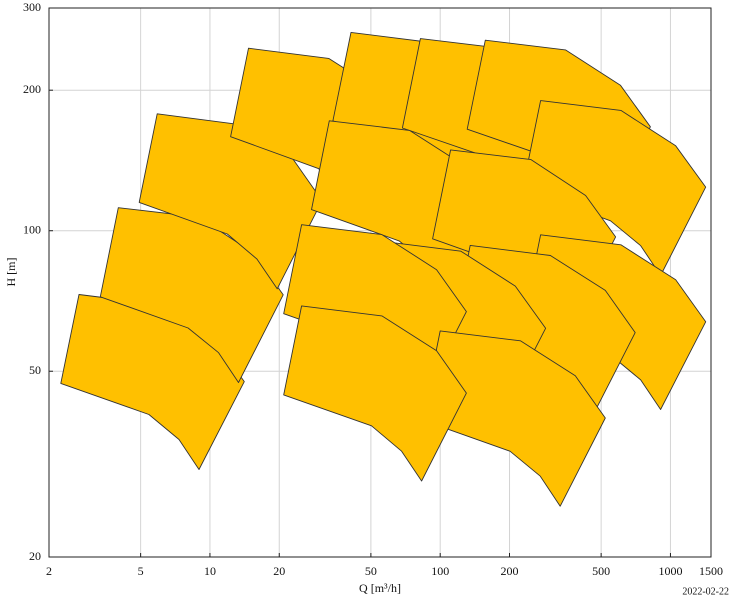 Image resolution: width=733 pixels, height=600 pixels. I want to click on x-tick-label: 50, so click(371, 571).